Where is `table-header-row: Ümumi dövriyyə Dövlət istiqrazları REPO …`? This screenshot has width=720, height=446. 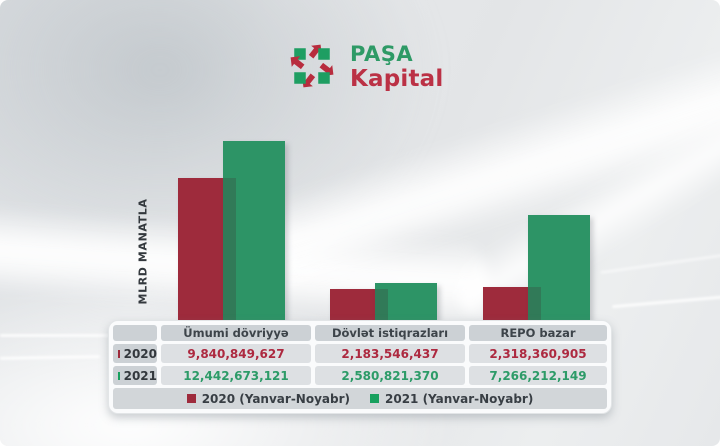 table-header-row: Ümumi dövriyyə Dövlət istiqrazları REPO … is located at coordinates (360, 333).